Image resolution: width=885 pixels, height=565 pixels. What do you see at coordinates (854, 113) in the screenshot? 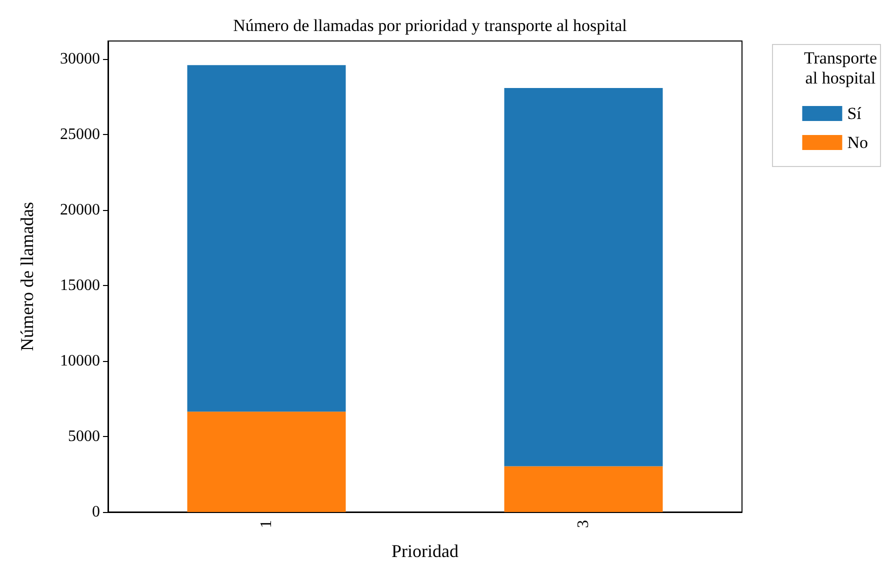
I see `legend-label: Sí` at bounding box center [854, 113].